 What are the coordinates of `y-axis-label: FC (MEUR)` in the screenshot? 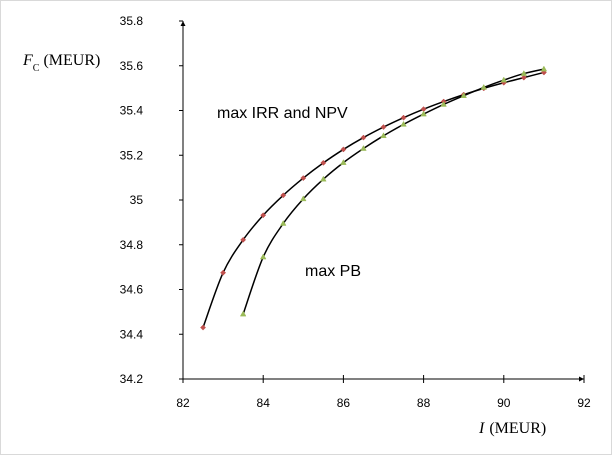 It's located at (61, 63).